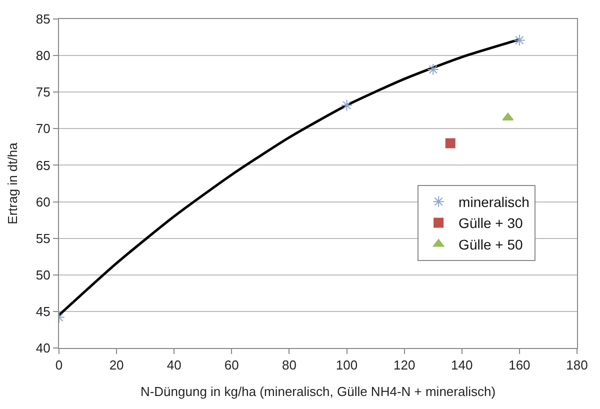  I want to click on y-tick-label: 55, so click(43, 238).